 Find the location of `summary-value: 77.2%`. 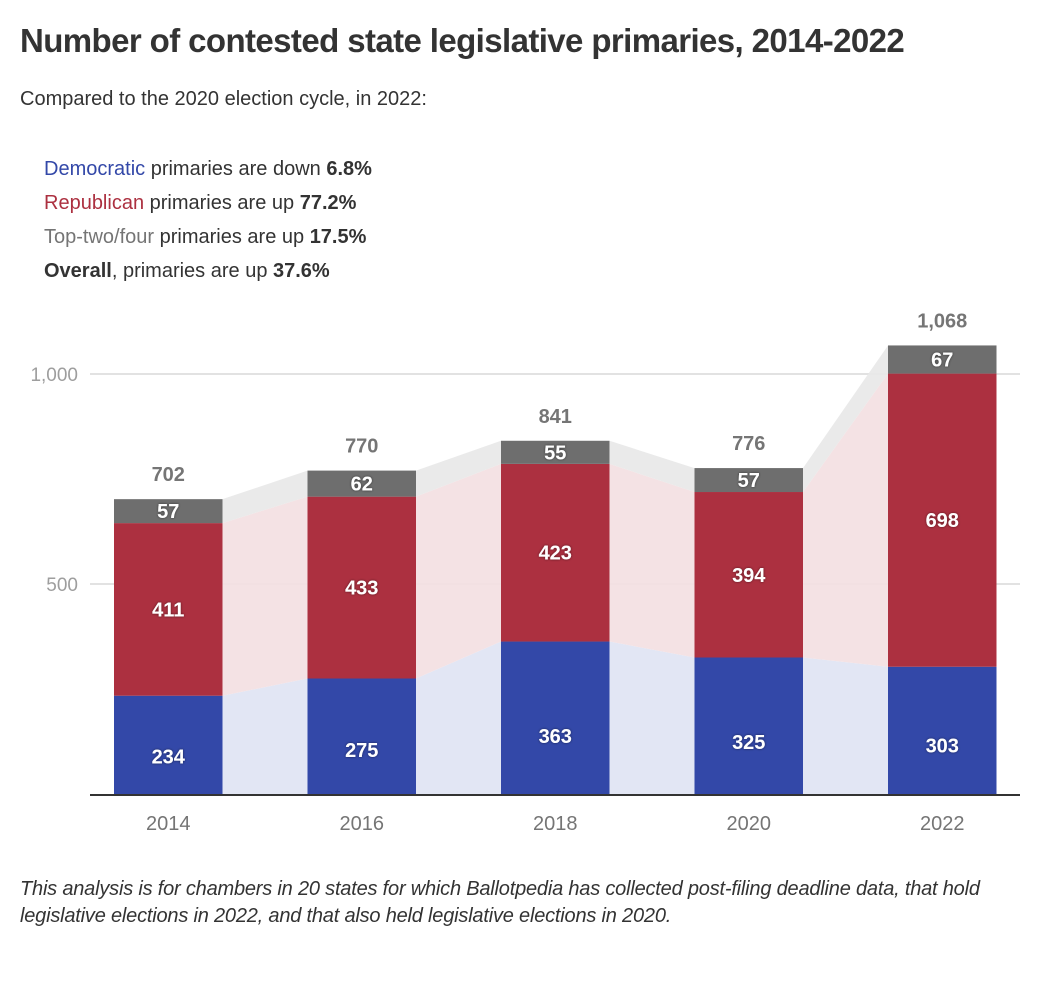

summary-value: 77.2% is located at coordinates (328, 203).